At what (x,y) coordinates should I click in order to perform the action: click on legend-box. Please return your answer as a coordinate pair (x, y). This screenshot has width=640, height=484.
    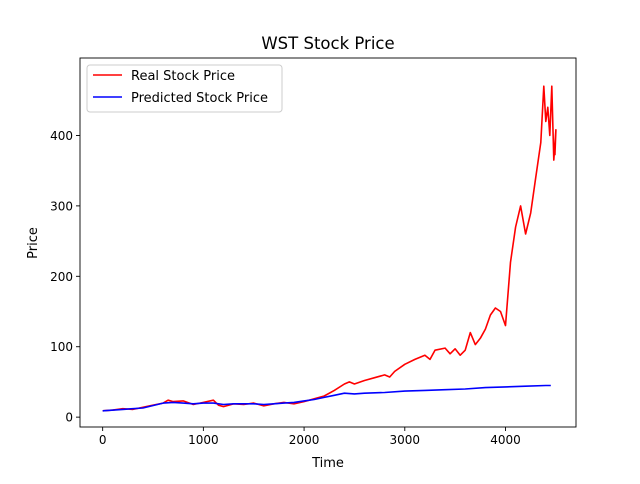
    Looking at the image, I should click on (184, 88).